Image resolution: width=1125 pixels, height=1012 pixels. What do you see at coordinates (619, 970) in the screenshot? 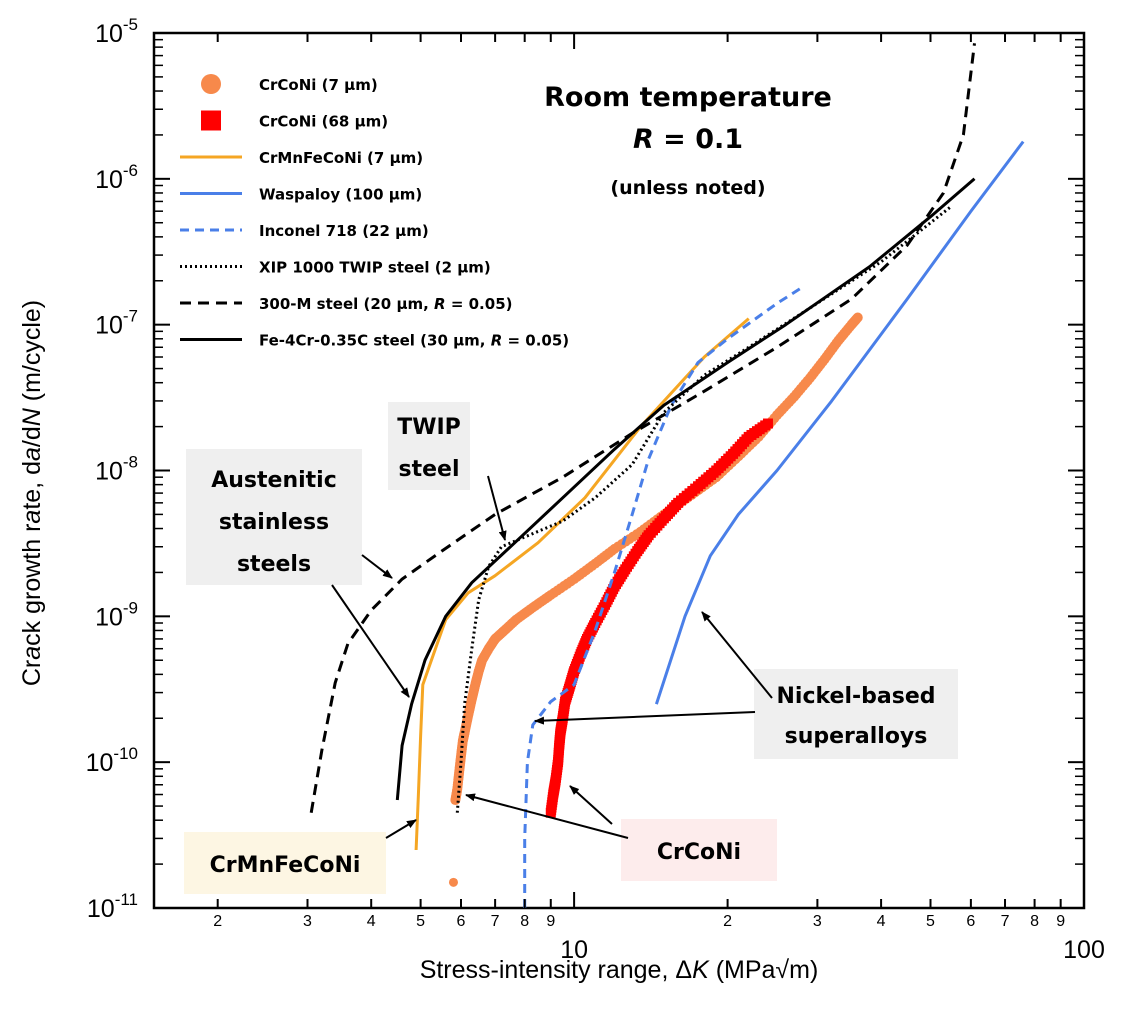
I see `x-axis-title: Stress-intensity range, ΔK (MPa√m)` at bounding box center [619, 970].